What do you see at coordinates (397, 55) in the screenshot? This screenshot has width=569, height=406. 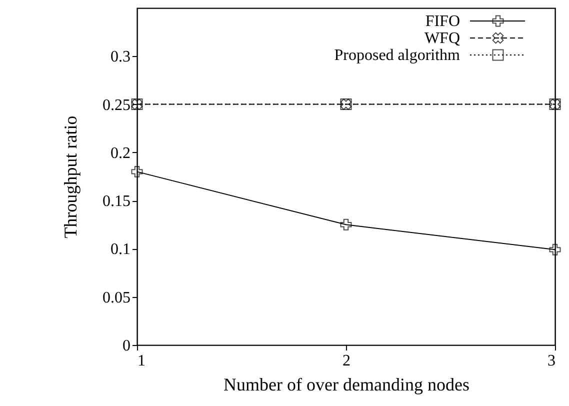 I see `legend-label: Proposed algorithm` at bounding box center [397, 55].